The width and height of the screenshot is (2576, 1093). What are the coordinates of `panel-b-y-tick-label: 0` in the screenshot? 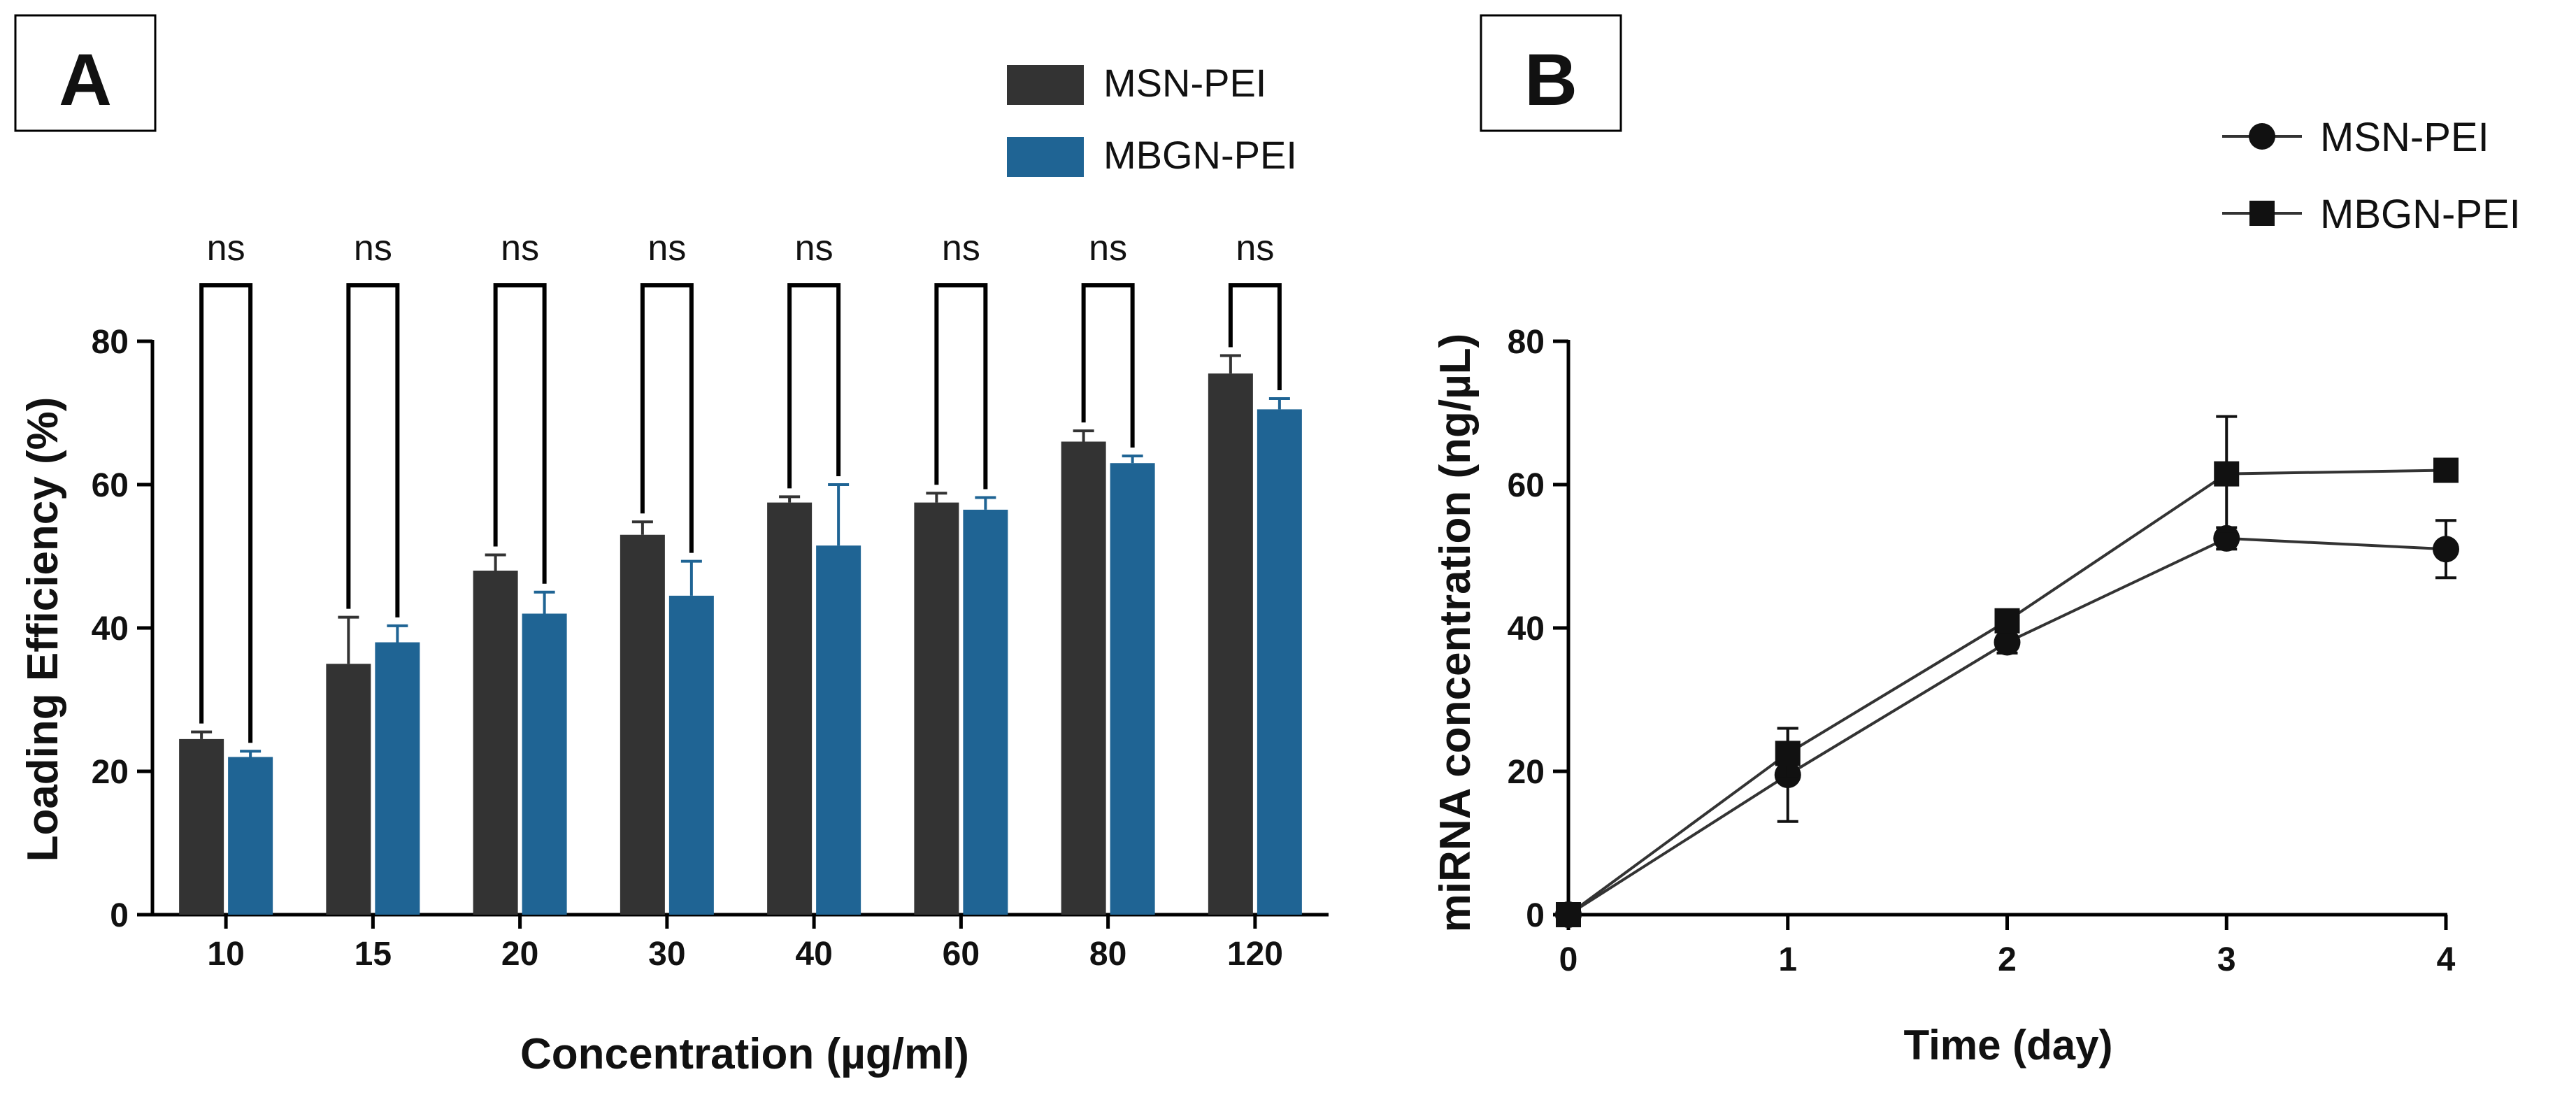 It's located at (1535, 915).